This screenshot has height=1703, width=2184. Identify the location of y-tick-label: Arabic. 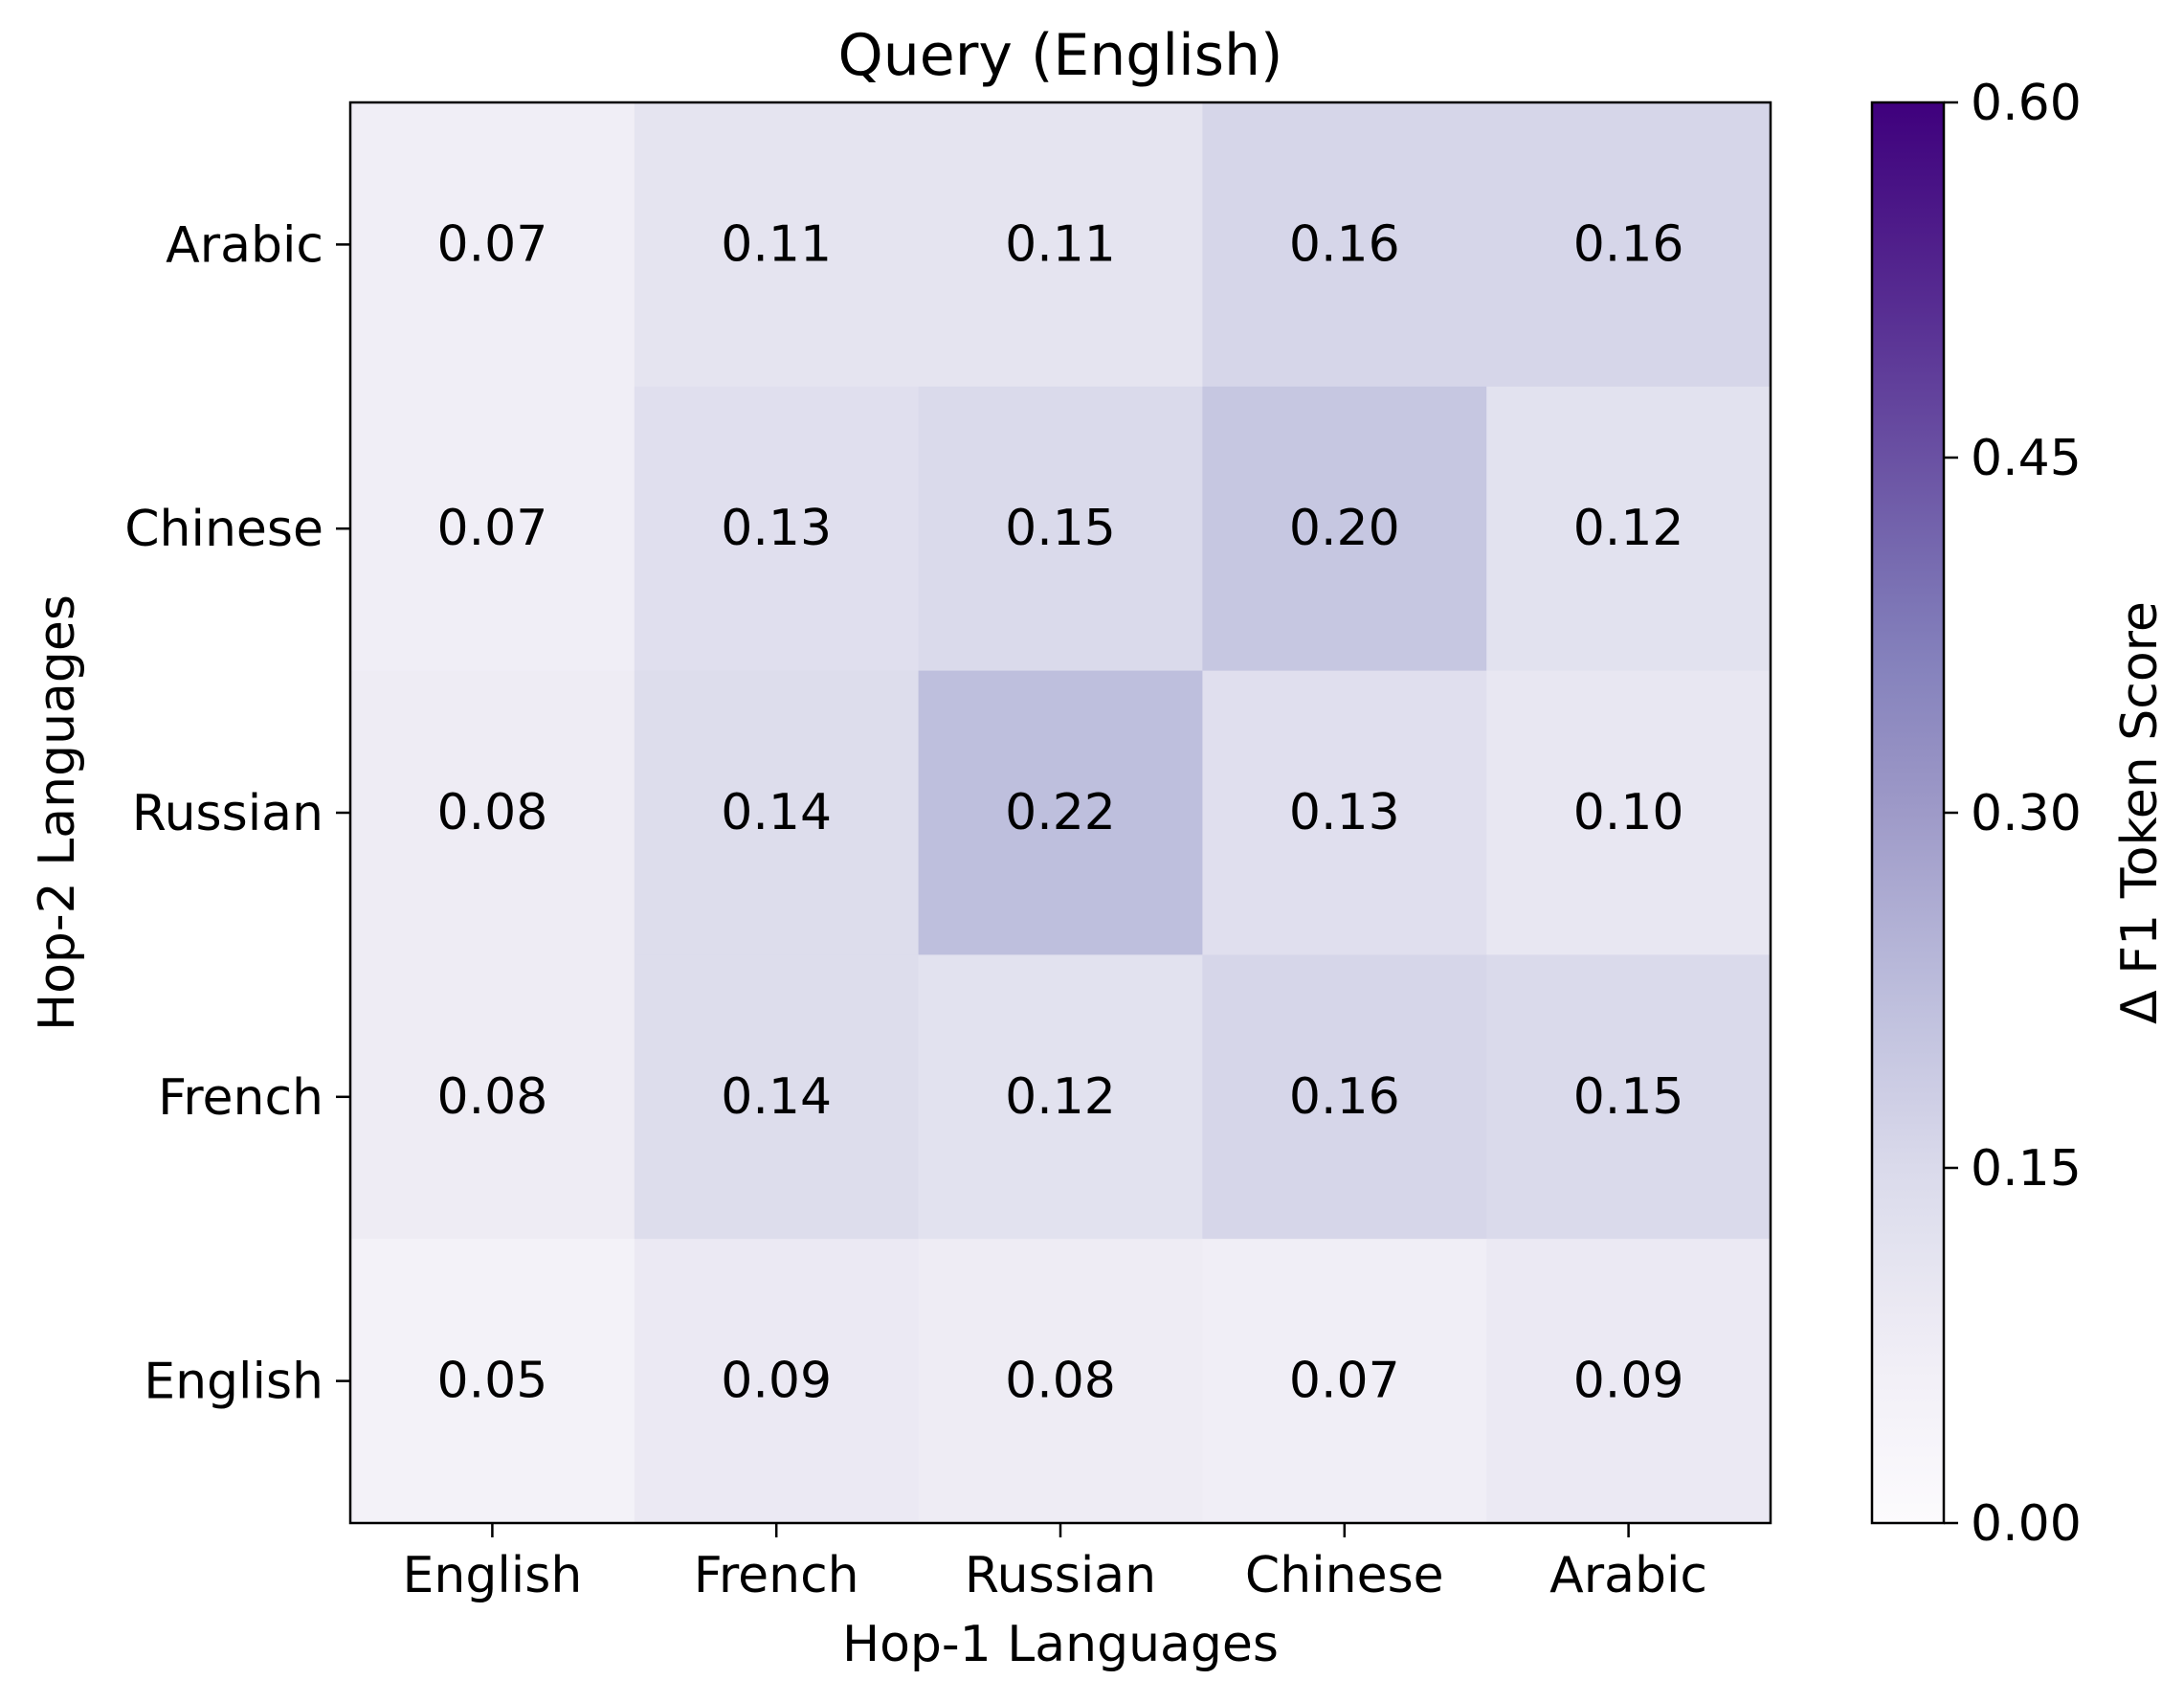
(245, 245).